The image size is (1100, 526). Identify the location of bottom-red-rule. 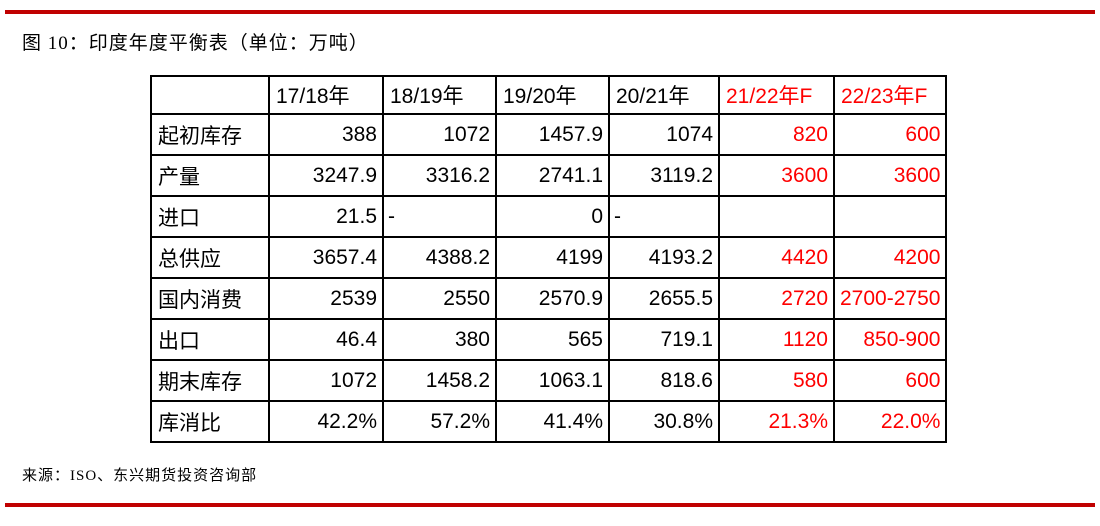
(550, 505).